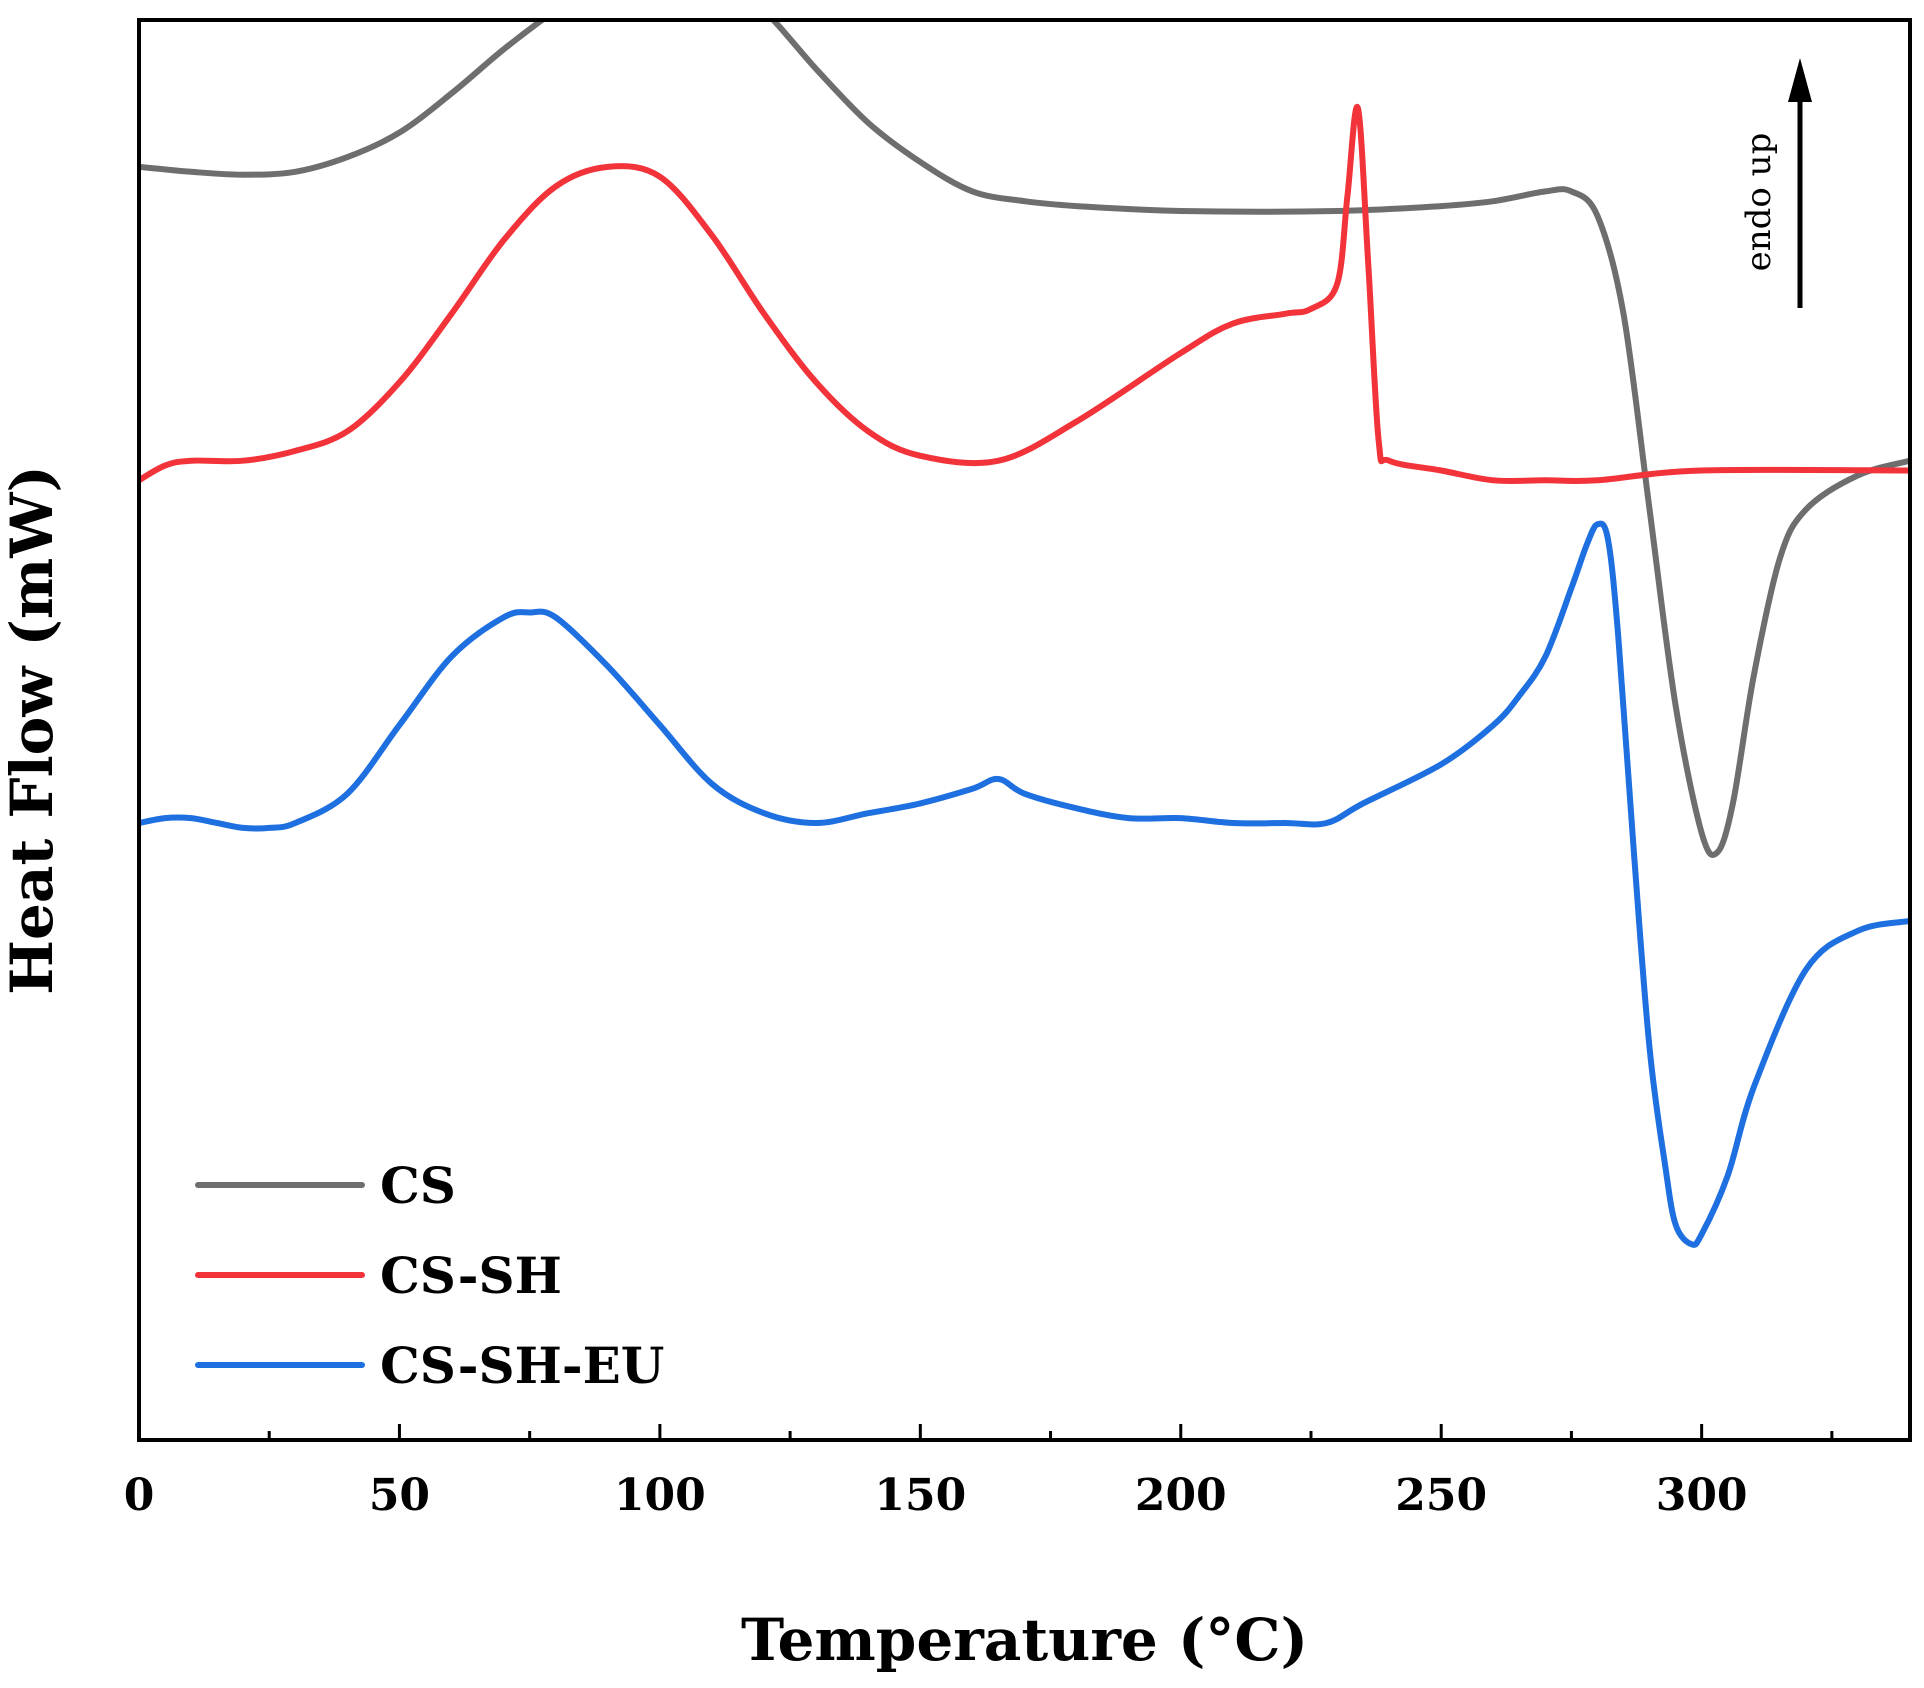 This screenshot has width=1924, height=1688. Describe the element at coordinates (471, 1275) in the screenshot. I see `legend-label: CS-SH` at that location.